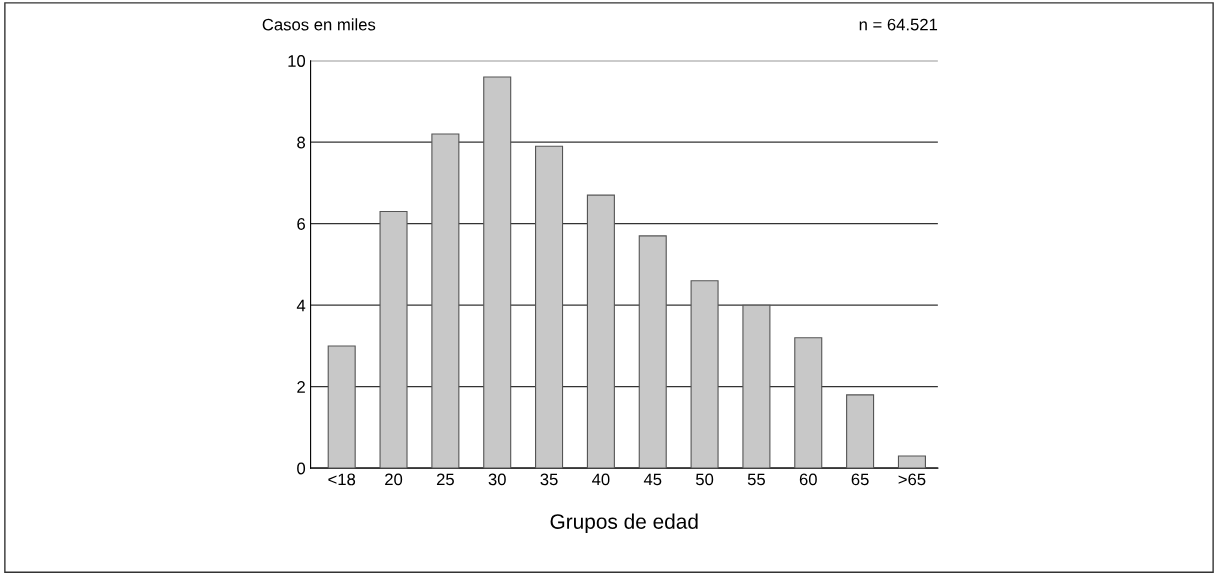 The width and height of the screenshot is (1218, 578). I want to click on x-tick-label: <18, so click(342, 479).